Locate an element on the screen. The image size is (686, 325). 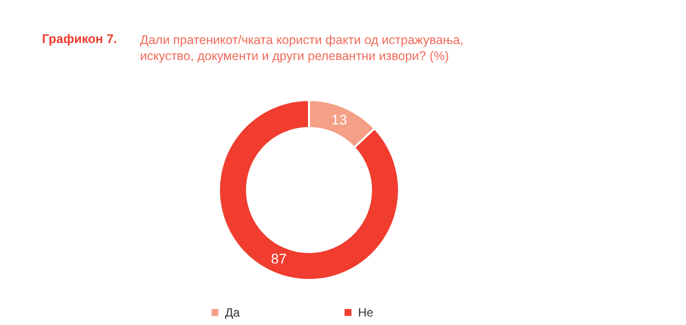
data-label: 87 is located at coordinates (279, 258).